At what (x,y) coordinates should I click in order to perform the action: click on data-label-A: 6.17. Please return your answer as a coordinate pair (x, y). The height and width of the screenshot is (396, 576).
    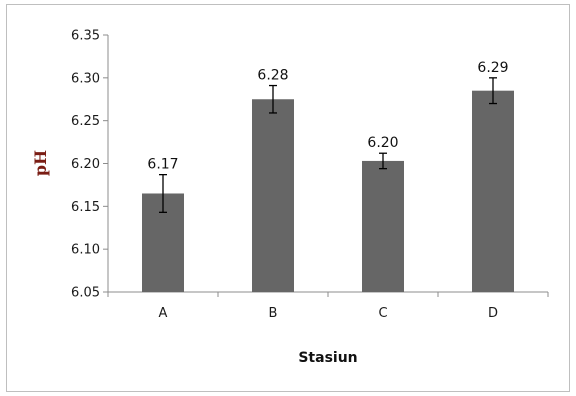
    Looking at the image, I should click on (162, 165).